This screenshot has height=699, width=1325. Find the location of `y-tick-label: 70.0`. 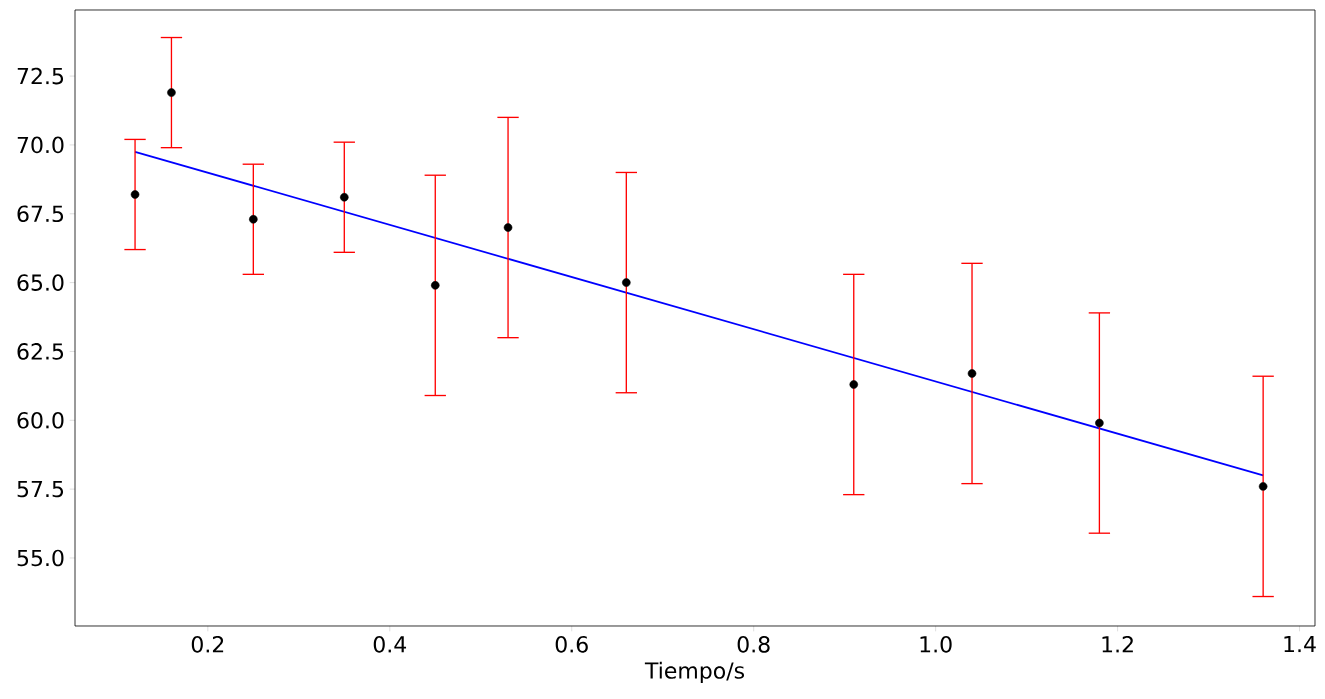

y-tick-label: 70.0 is located at coordinates (40, 145).